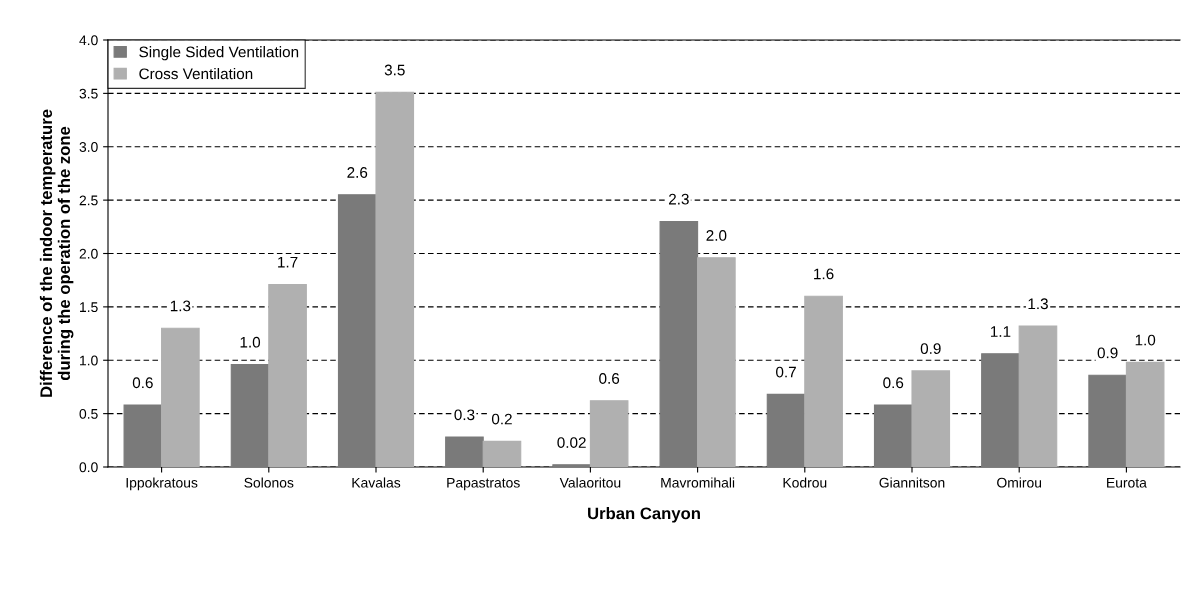 The width and height of the screenshot is (1196, 589). What do you see at coordinates (357, 172) in the screenshot?
I see `data-label: 2.6` at bounding box center [357, 172].